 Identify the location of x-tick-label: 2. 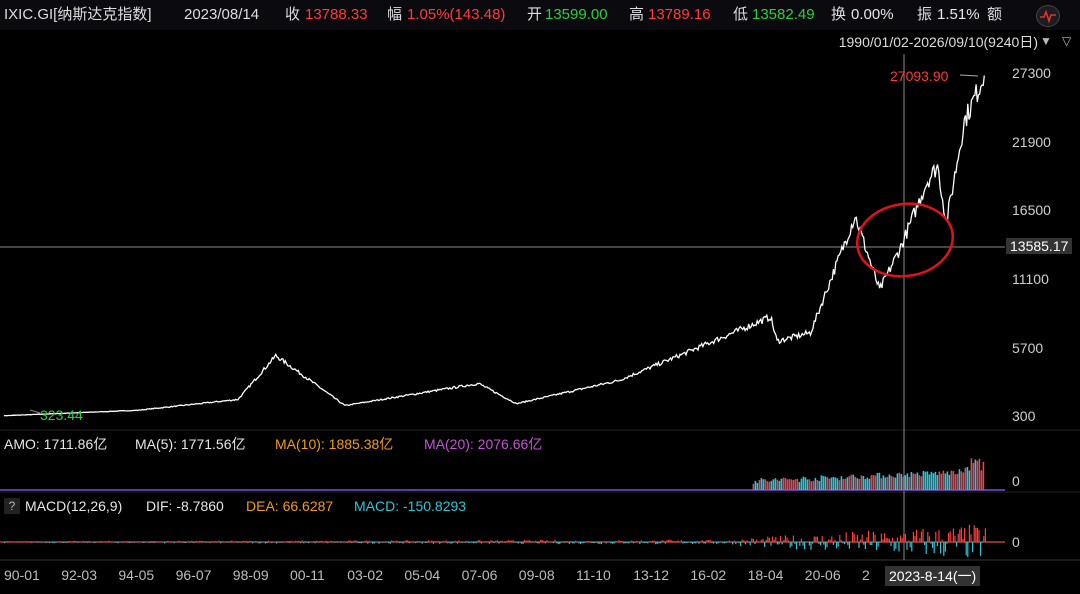
(866, 575).